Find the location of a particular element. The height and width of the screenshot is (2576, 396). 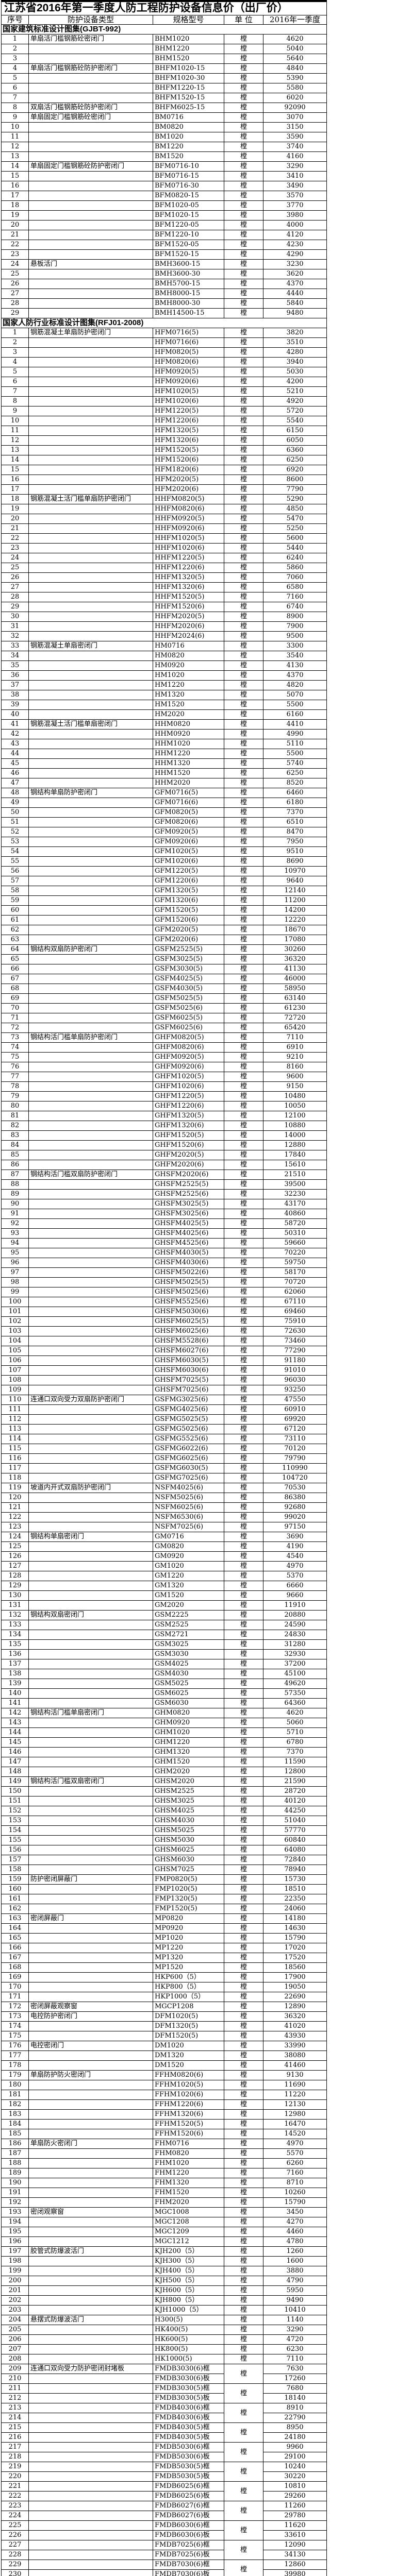

cell-price: 73110 is located at coordinates (295, 1439).